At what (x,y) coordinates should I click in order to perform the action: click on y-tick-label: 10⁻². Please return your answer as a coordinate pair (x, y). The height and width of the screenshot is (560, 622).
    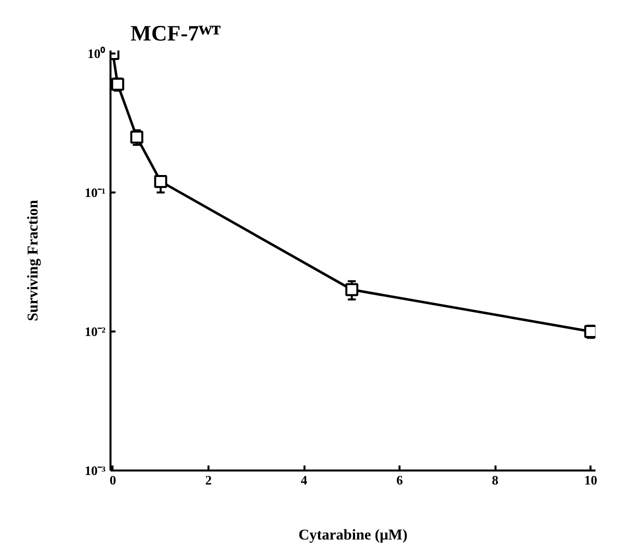
    Looking at the image, I should click on (95, 331).